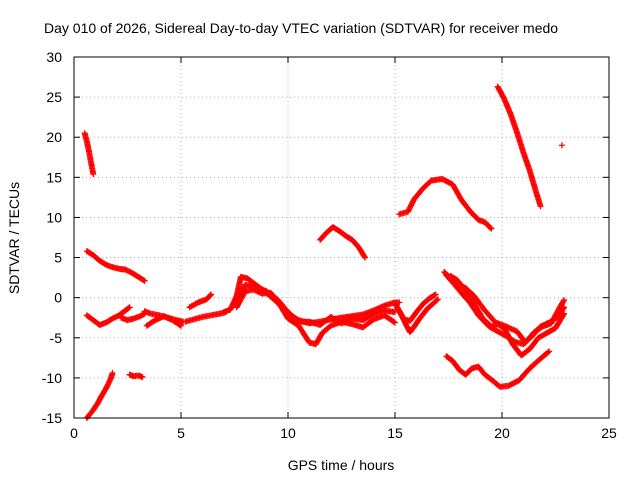  Describe the element at coordinates (314, 304) in the screenshot. I see `series-arc-m` at that location.